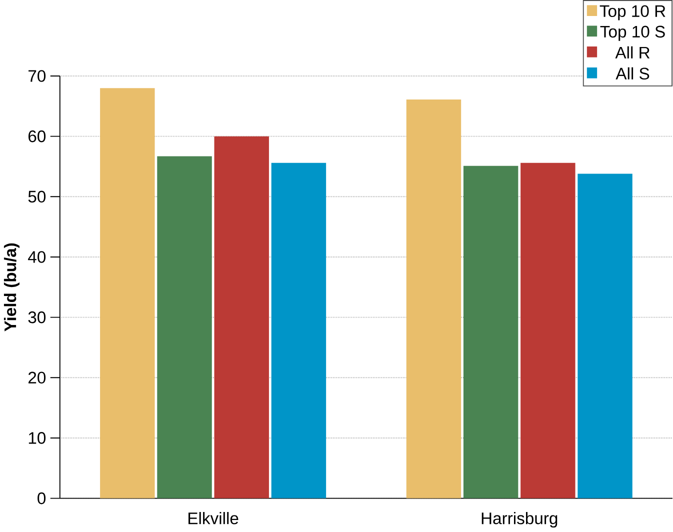 Image resolution: width=673 pixels, height=532 pixels. Describe the element at coordinates (37, 136) in the screenshot. I see `y-tick-label: 60` at that location.